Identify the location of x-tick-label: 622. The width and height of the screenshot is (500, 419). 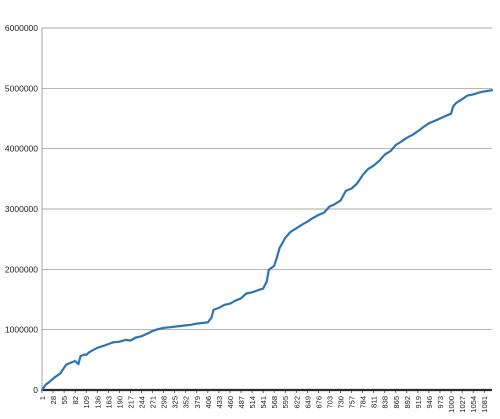
(296, 402).